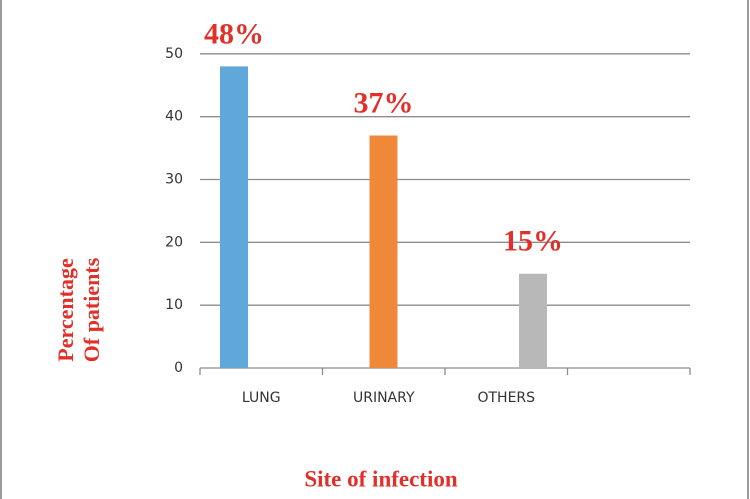 The image size is (750, 499). Describe the element at coordinates (91, 309) in the screenshot. I see `y-axis-label: Of patients` at that location.